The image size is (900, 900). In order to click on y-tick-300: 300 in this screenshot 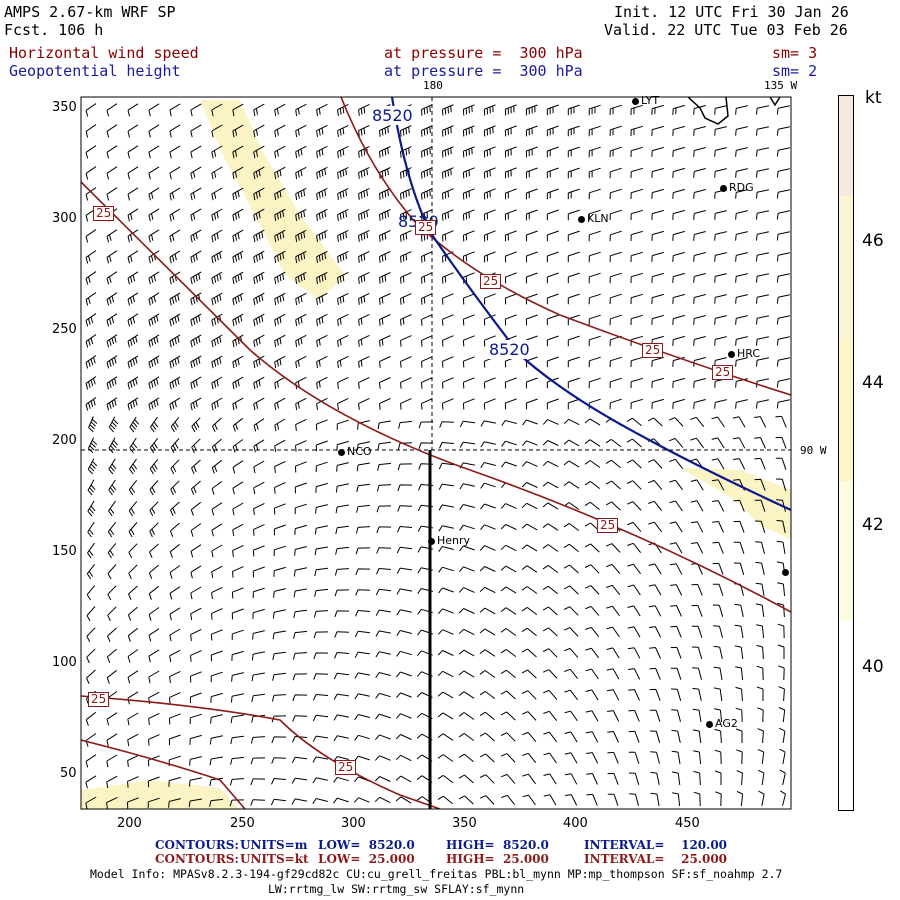, I will do `click(64, 218)`.